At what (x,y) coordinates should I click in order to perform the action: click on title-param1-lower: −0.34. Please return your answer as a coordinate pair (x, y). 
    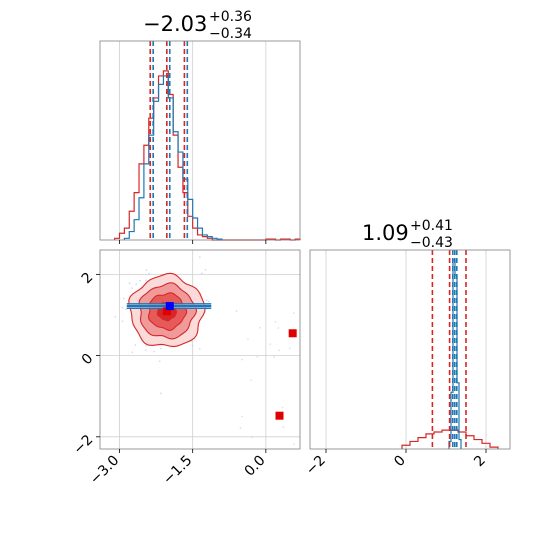
    Looking at the image, I should click on (230, 34).